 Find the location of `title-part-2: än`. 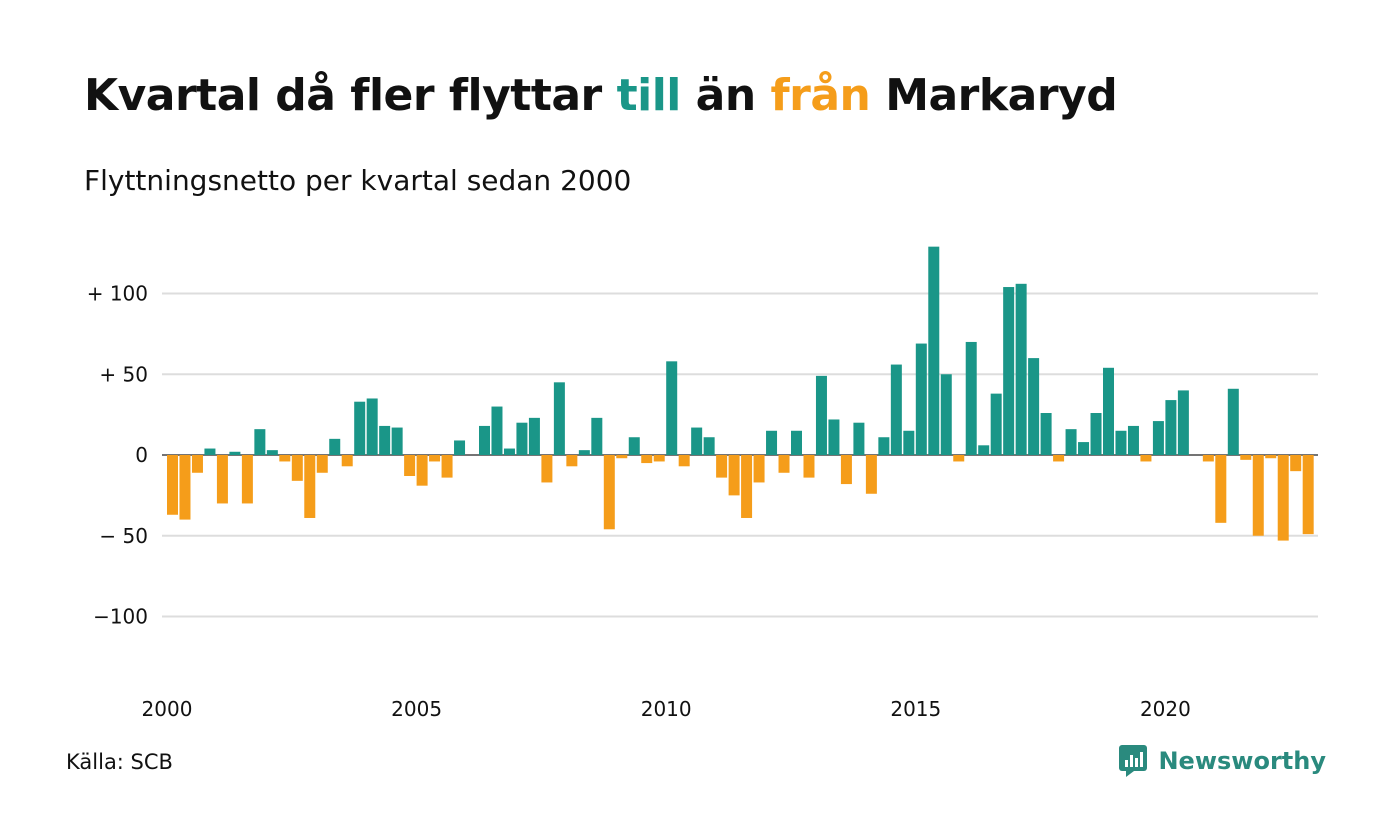

title-part-2: än is located at coordinates (725, 95).